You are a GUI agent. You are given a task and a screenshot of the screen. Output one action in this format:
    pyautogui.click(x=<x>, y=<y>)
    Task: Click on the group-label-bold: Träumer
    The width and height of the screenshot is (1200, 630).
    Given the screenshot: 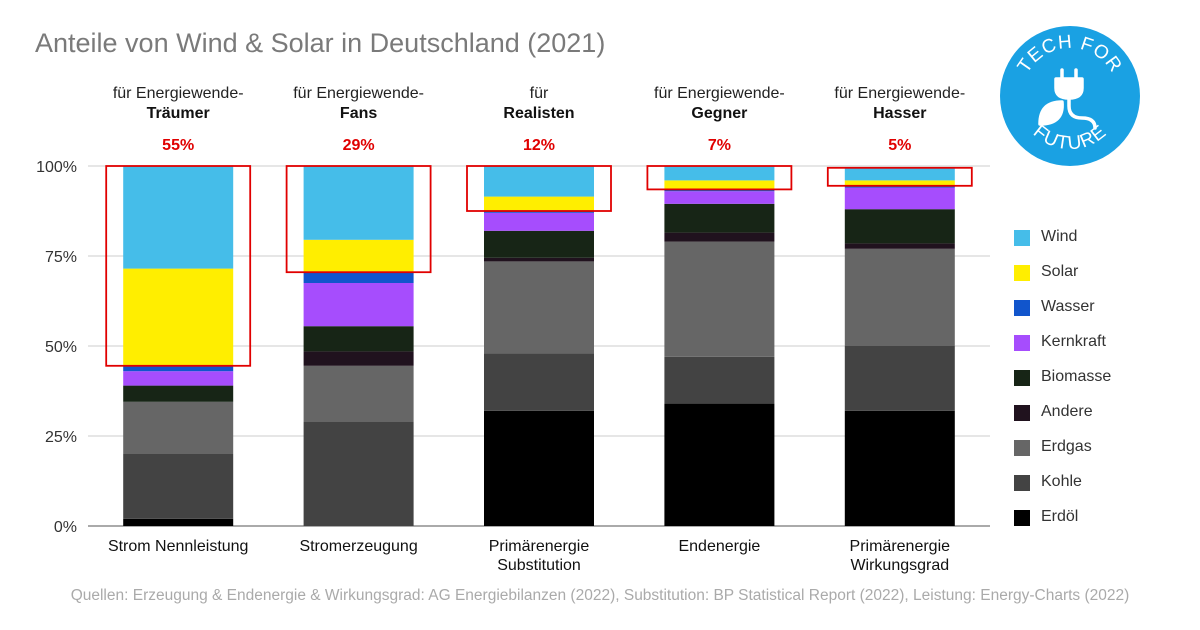 What is the action you would take?
    pyautogui.click(x=178, y=113)
    